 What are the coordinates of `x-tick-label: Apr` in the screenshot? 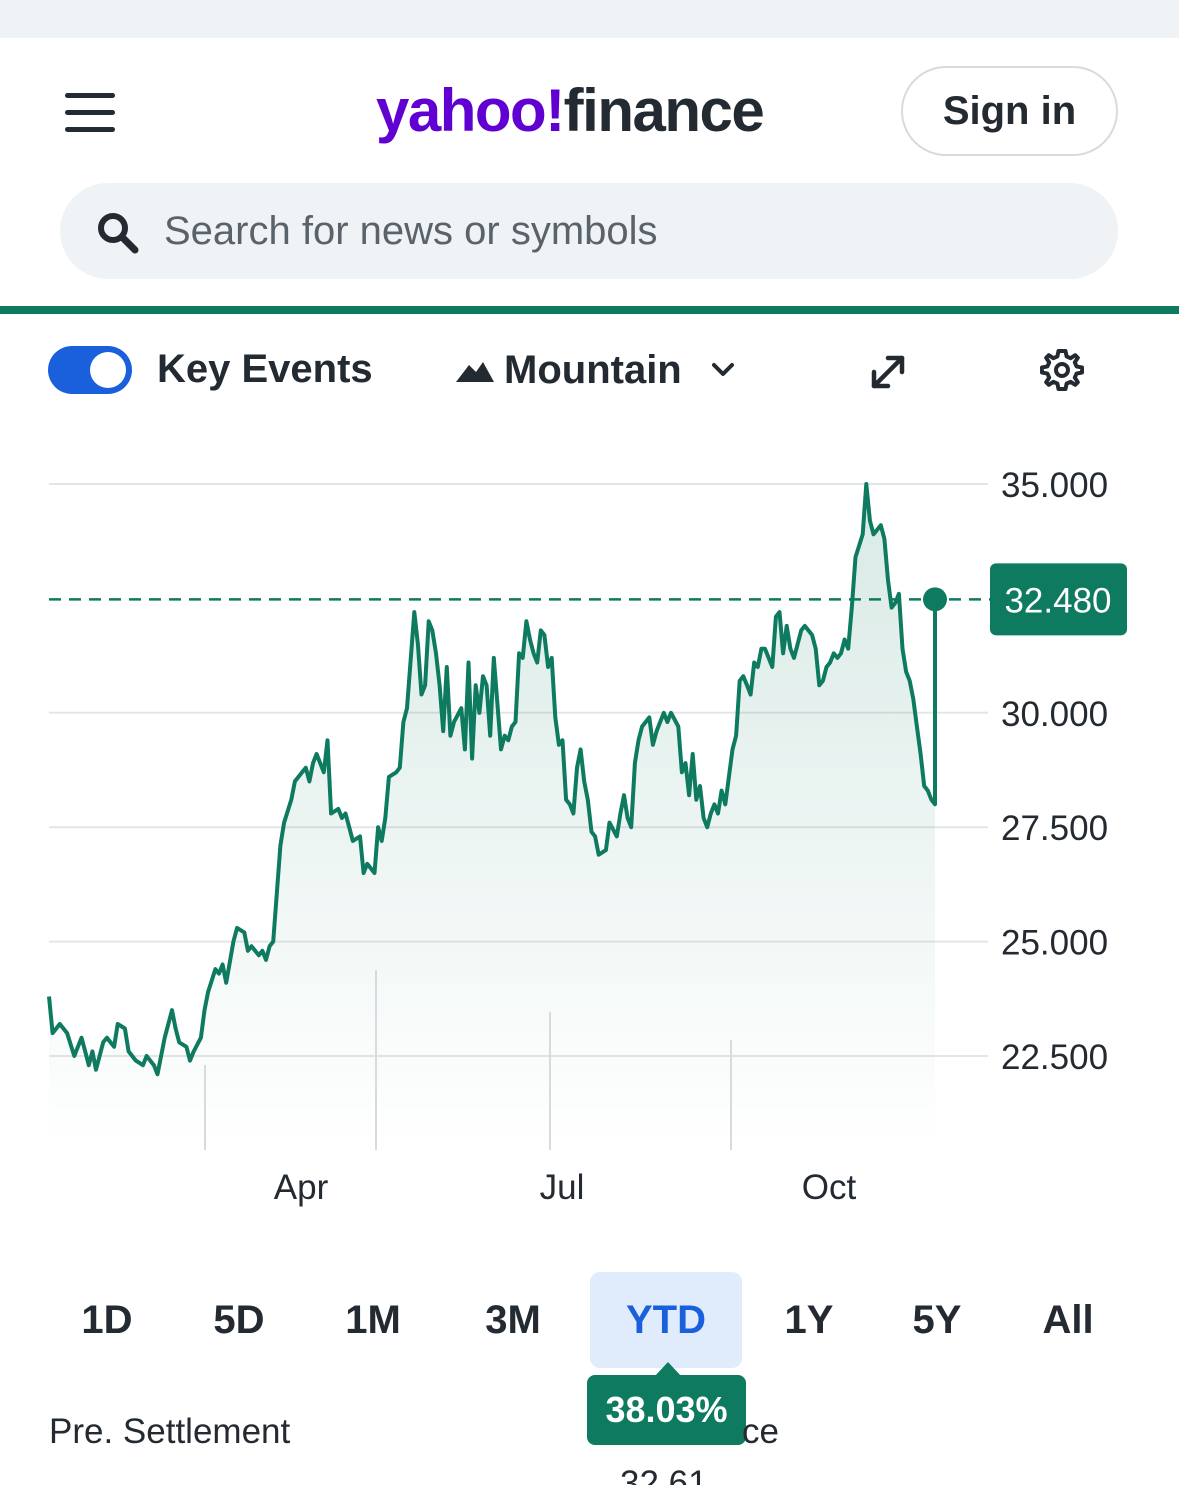 It's located at (301, 1187).